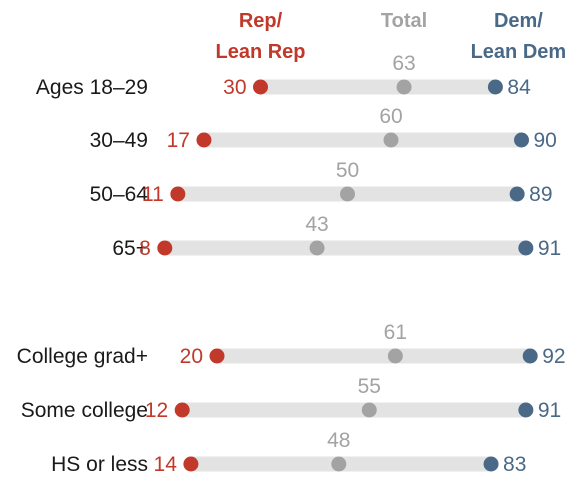 The image size is (586, 477). What do you see at coordinates (288, 452) in the screenshot?
I see `row-7: HS or less 14 48 83` at bounding box center [288, 452].